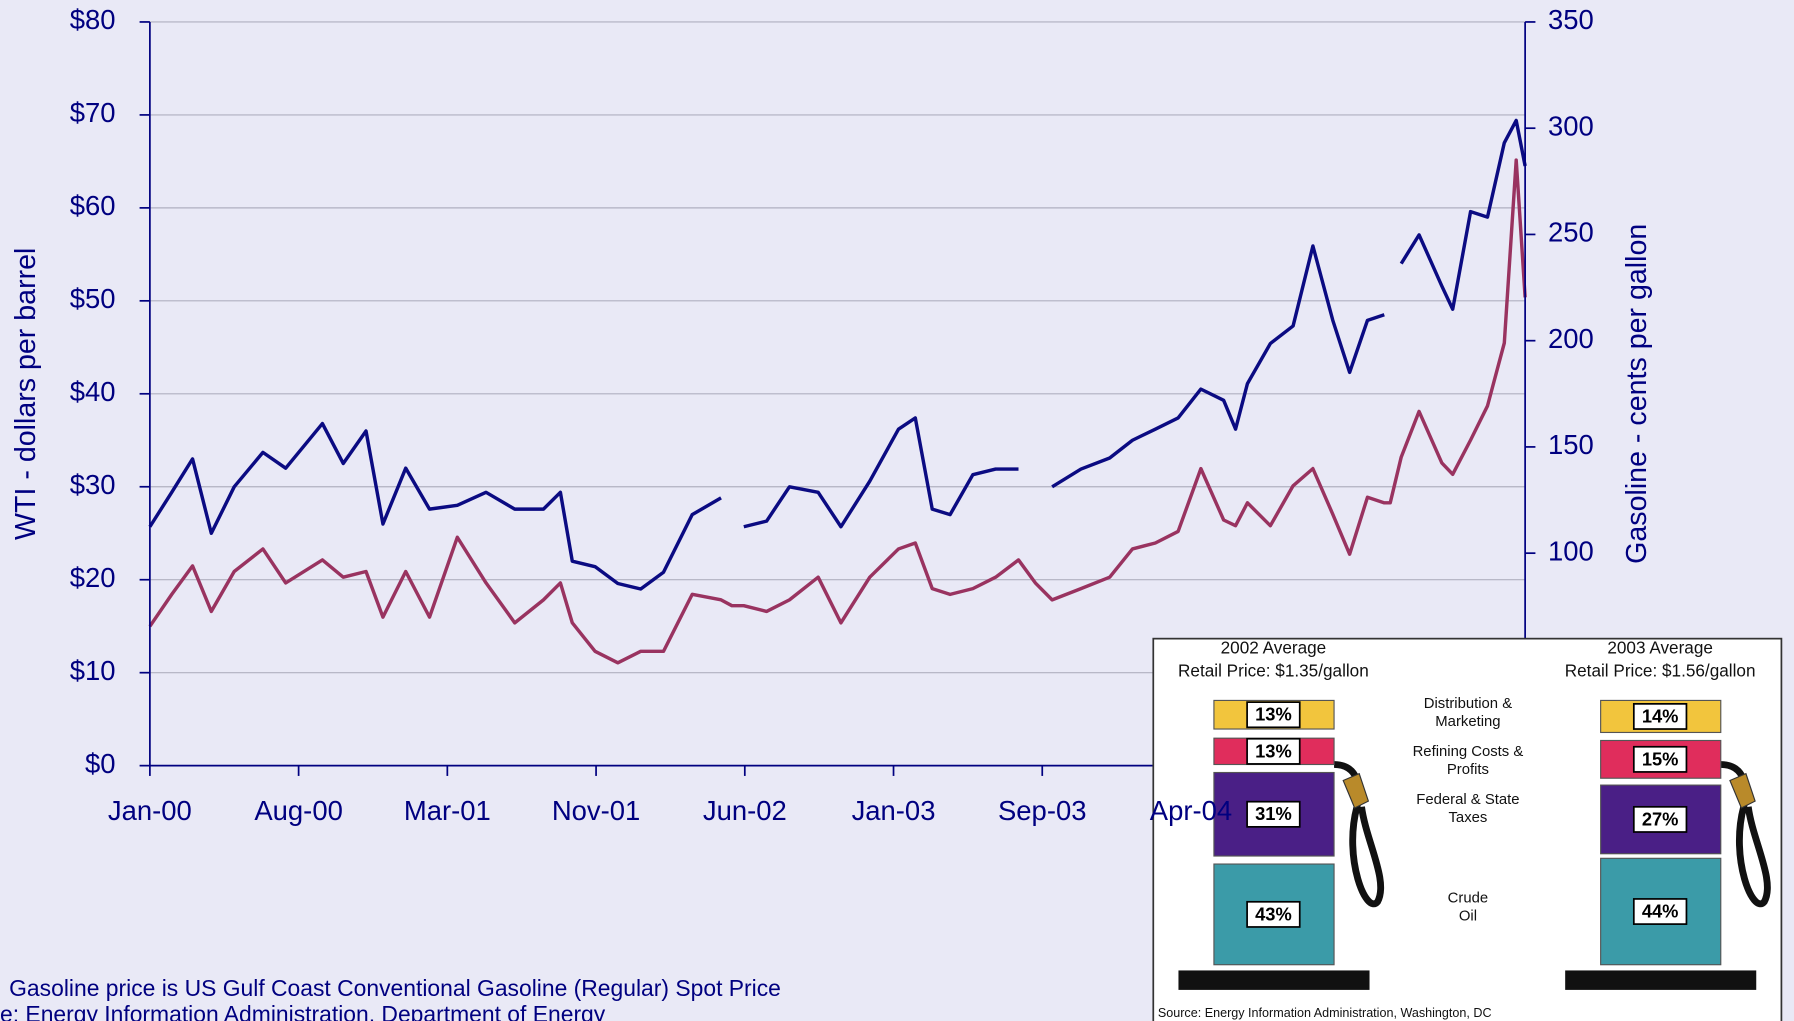 This screenshot has width=1794, height=1021. I want to click on y2-tick-label: 200, so click(1571, 338).